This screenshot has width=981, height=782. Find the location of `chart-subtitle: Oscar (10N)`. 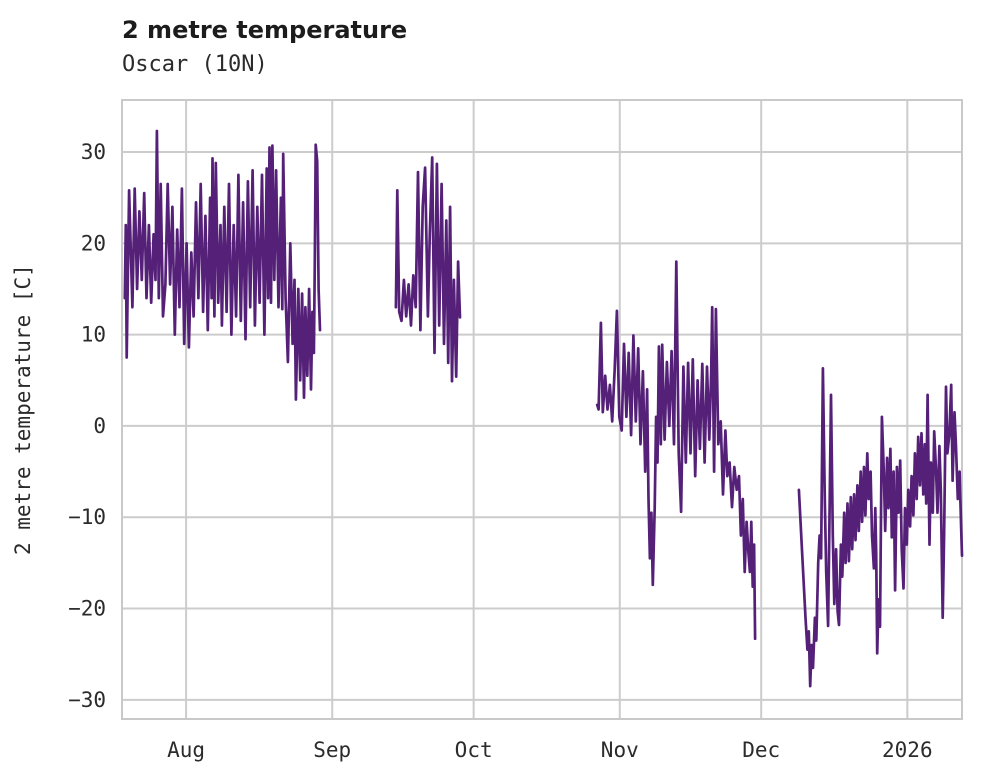

chart-subtitle: Oscar (10N) is located at coordinates (195, 64).